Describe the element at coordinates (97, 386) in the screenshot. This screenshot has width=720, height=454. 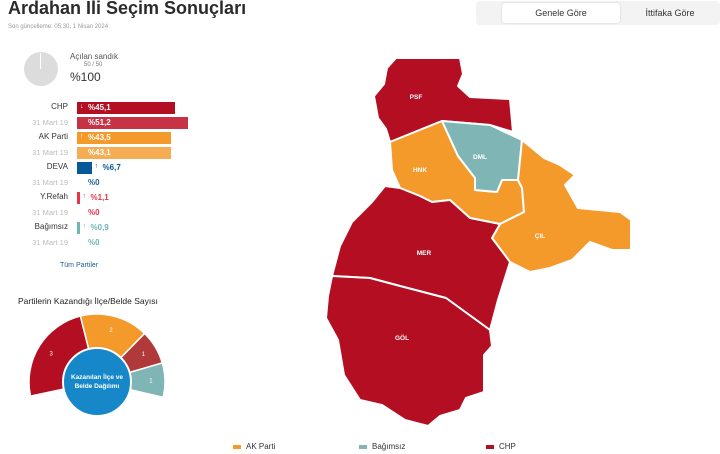
I see `wins-center-label-2: Belde Dağılımı` at that location.